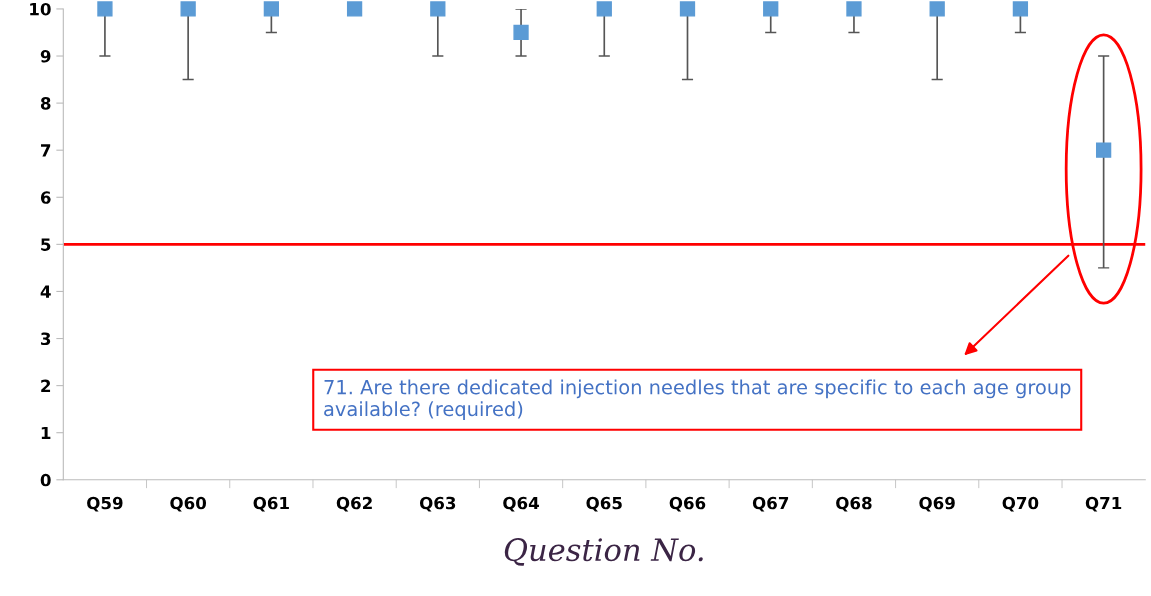  Describe the element at coordinates (1103, 504) in the screenshot. I see `x-tick-label: Q71` at that location.